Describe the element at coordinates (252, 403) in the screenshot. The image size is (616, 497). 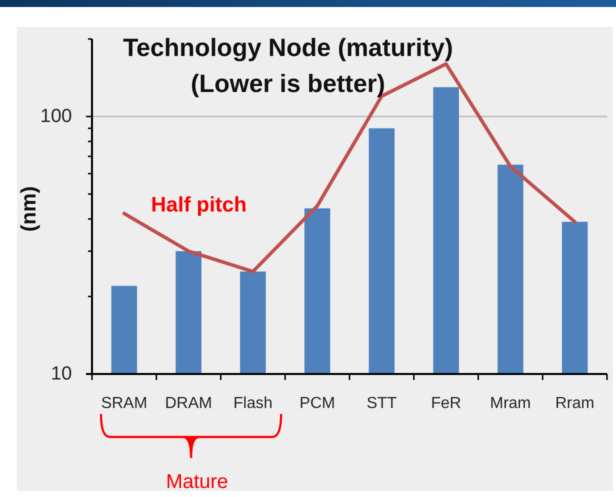
I see `x-tick-label: Flash` at that location.